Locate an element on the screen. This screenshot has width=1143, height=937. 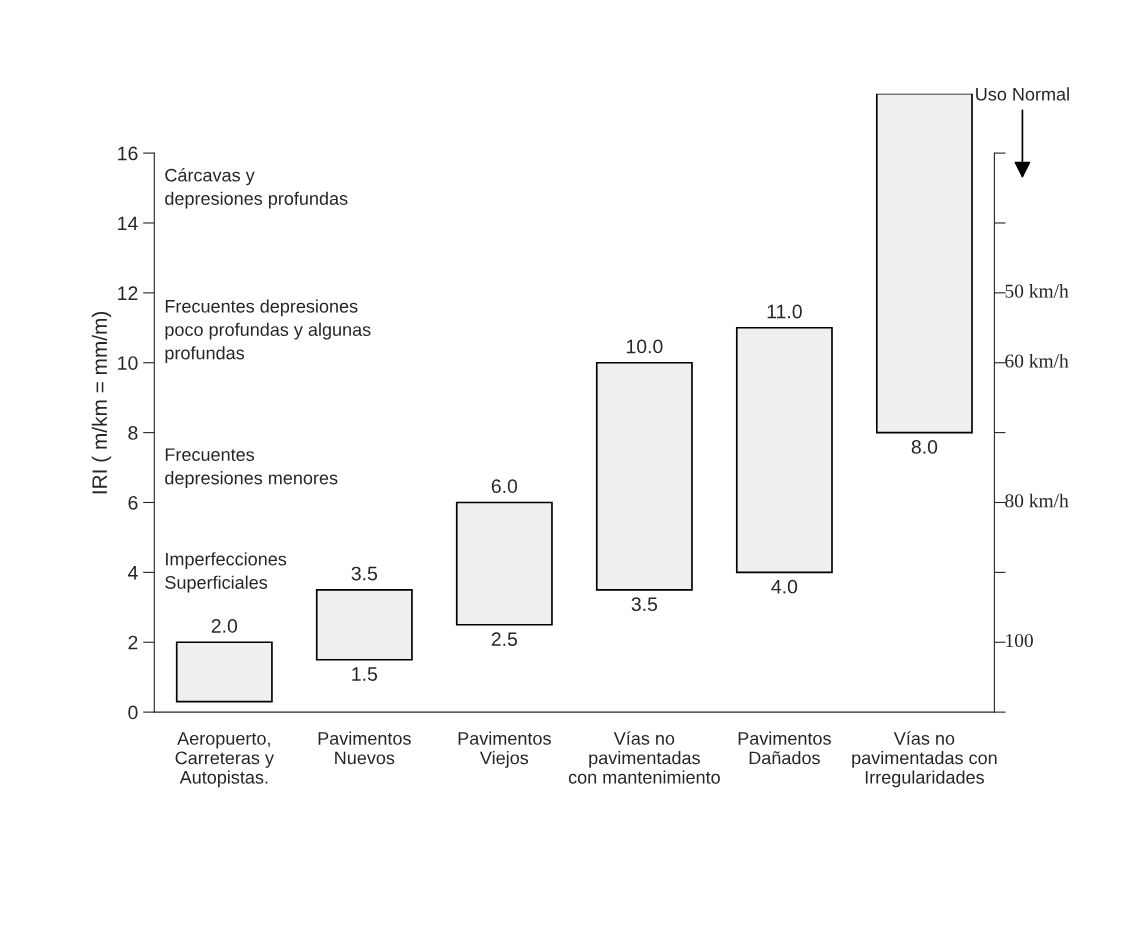
annotation: Imperfecciones Superficiales is located at coordinates (226, 572).